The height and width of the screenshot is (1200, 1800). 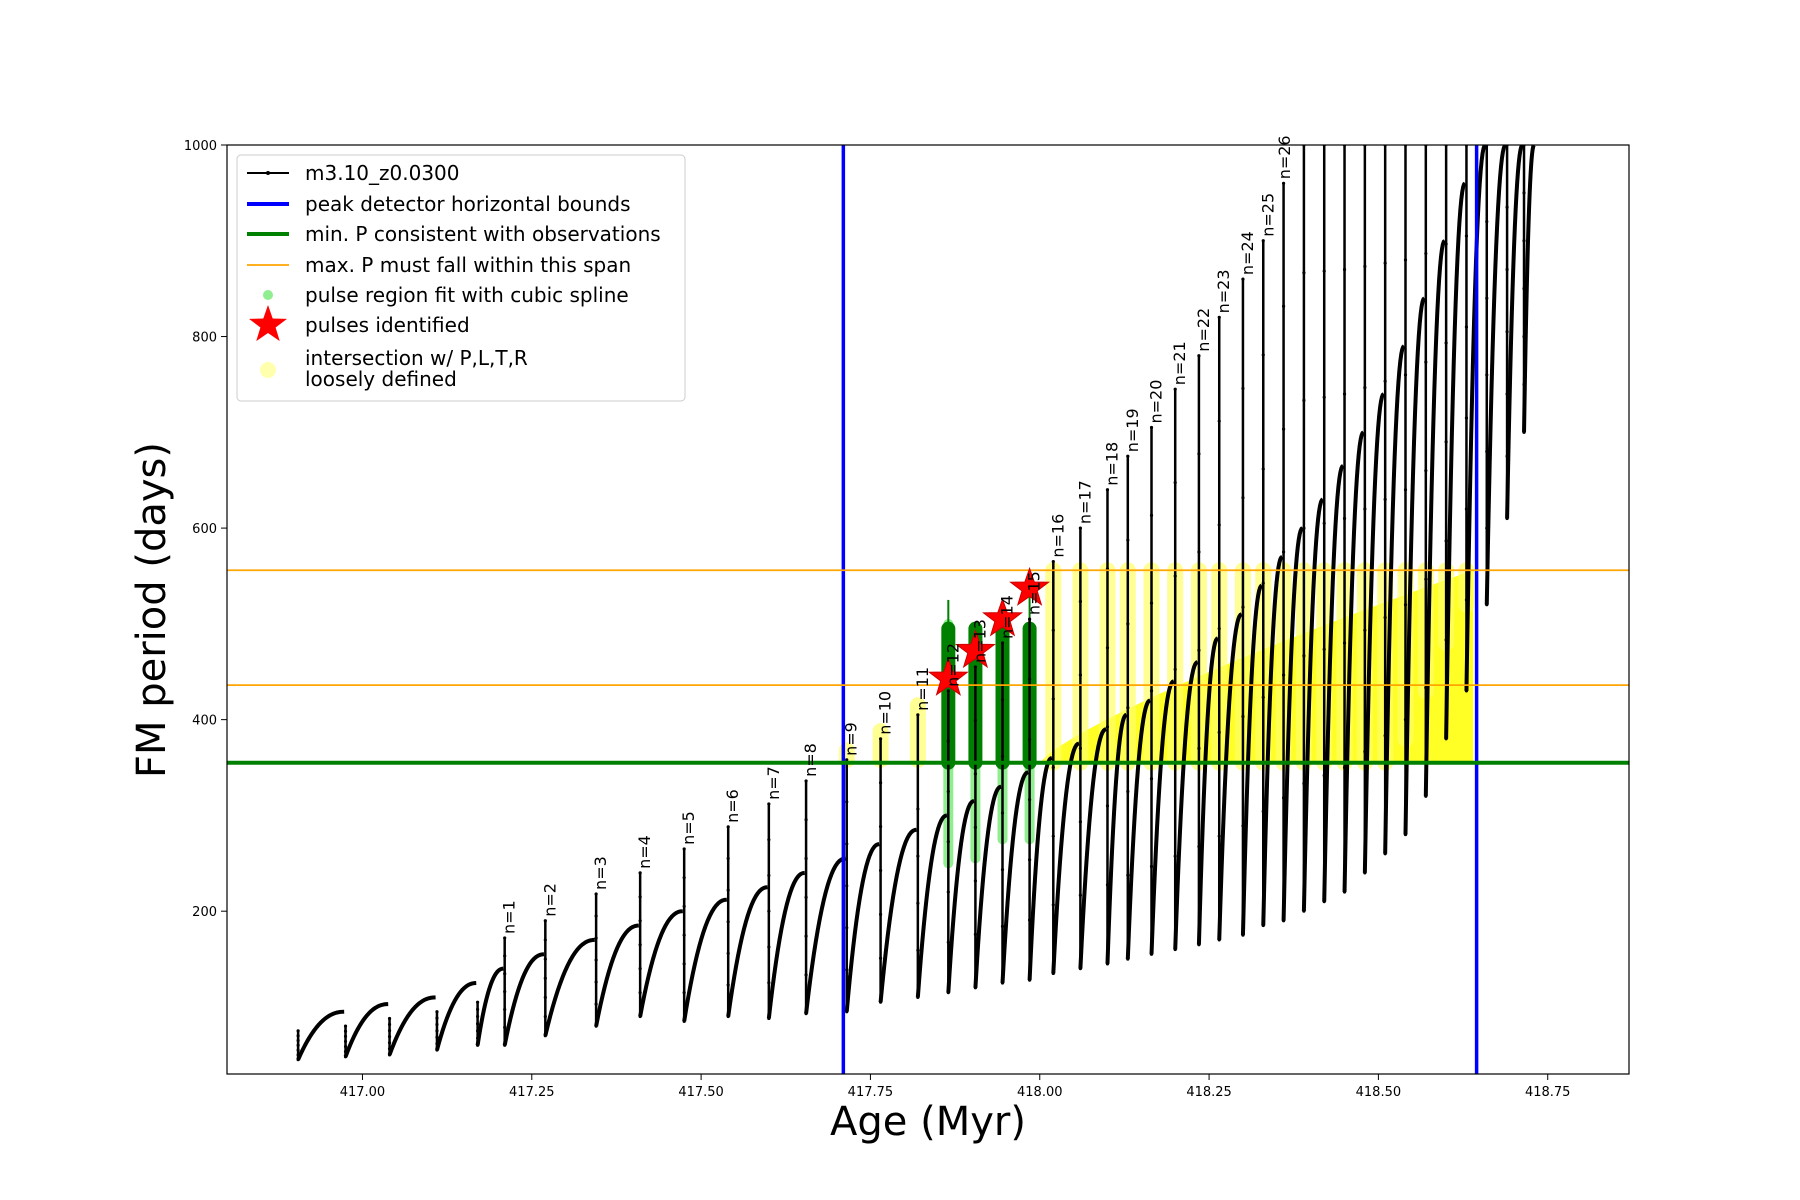 I want to click on pulse-label-16: n=17, so click(x=1084, y=502).